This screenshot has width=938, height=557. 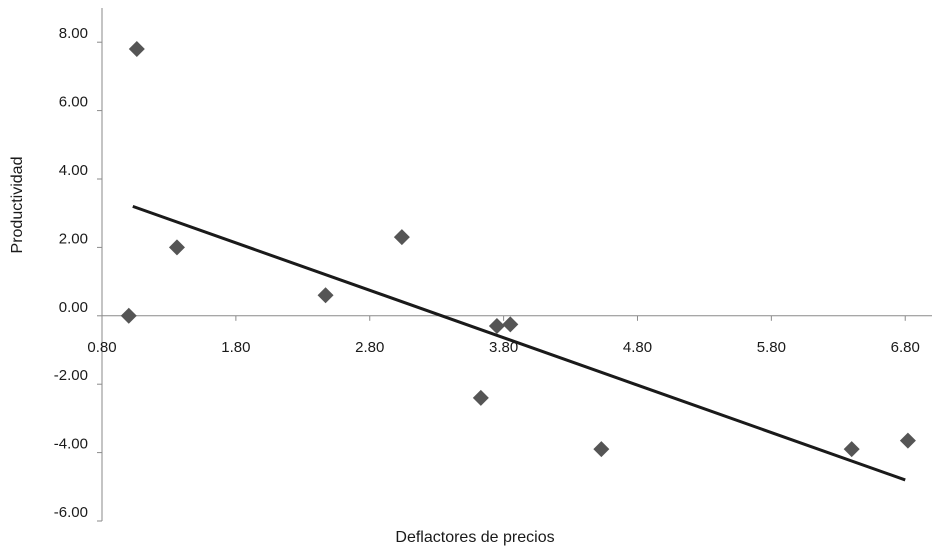 What do you see at coordinates (71, 375) in the screenshot?
I see `y-tick-label: -2.00` at bounding box center [71, 375].